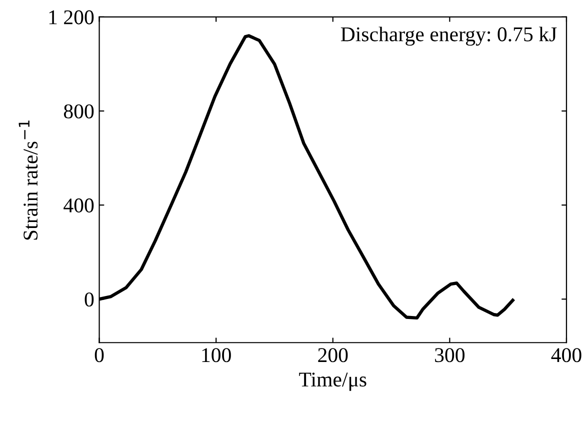 The height and width of the screenshot is (423, 584). I want to click on x-tick-label: 200, so click(333, 355).